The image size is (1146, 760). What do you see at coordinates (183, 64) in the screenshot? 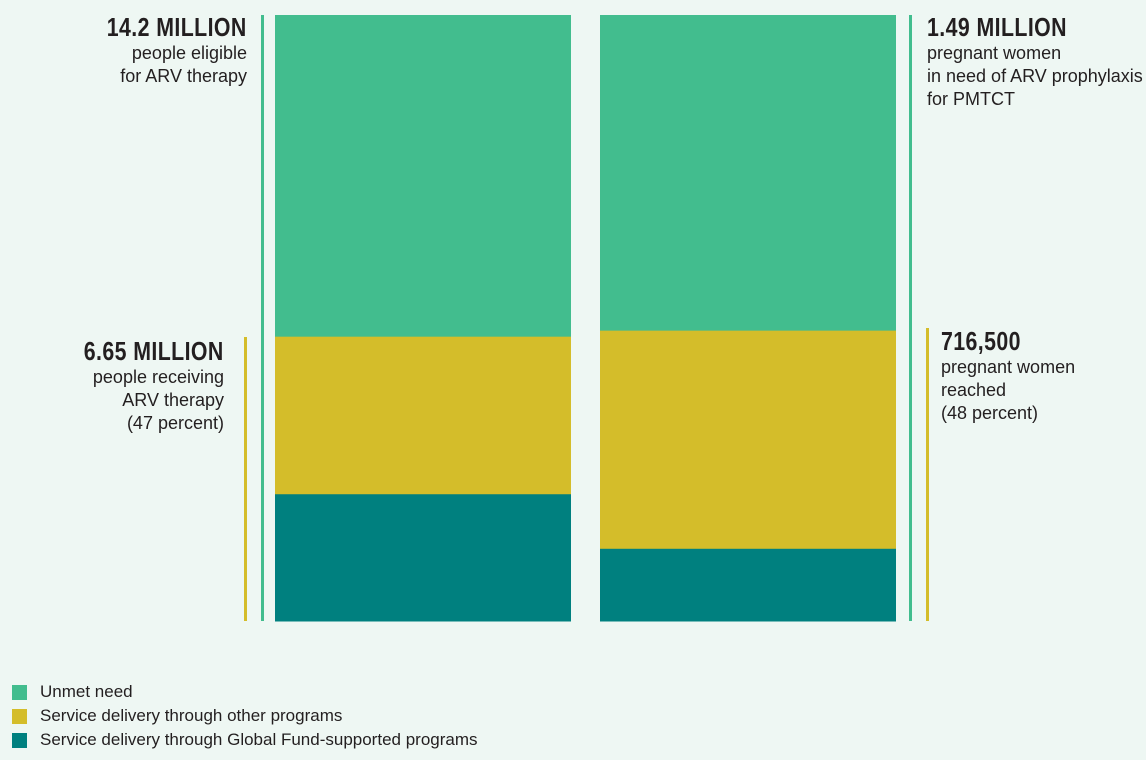
I see `left-total-description: people eligible for ARV therapy` at bounding box center [183, 64].